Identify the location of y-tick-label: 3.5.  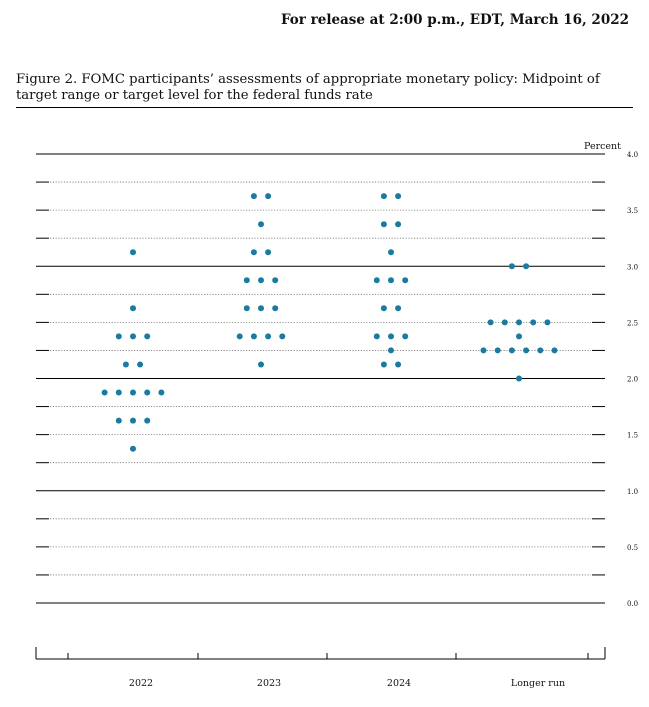
(632, 211).